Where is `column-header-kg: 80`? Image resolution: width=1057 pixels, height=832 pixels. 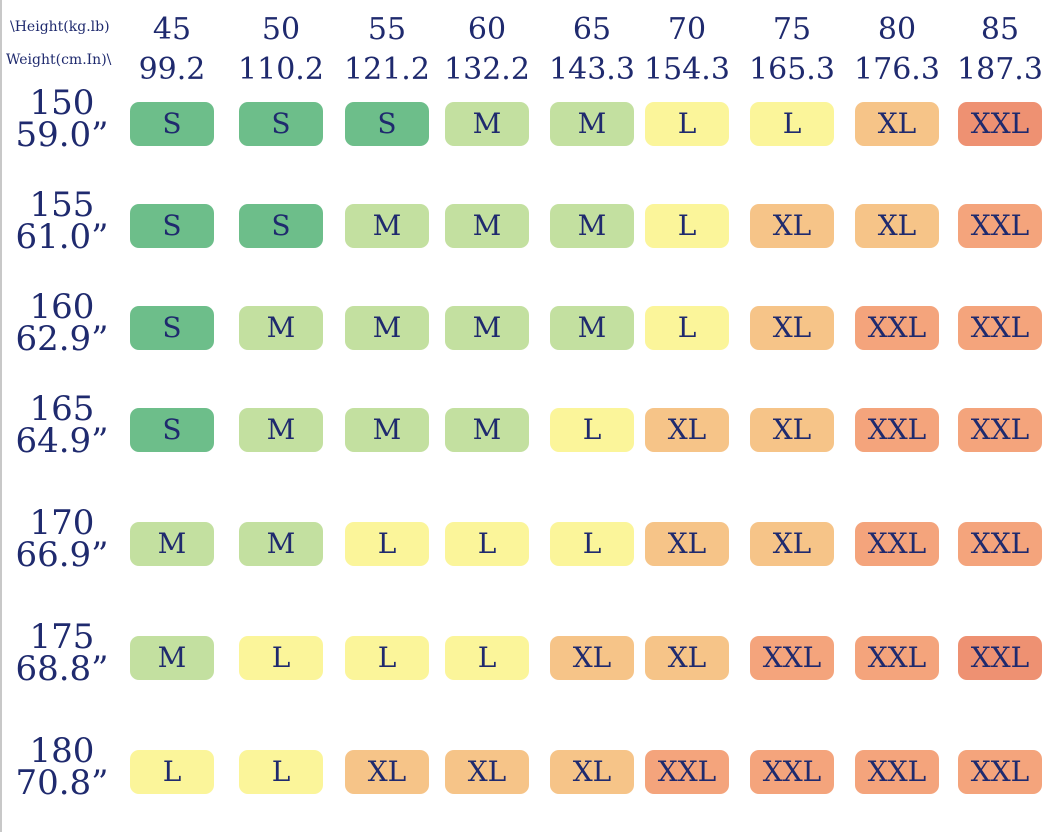
column-header-kg: 80 is located at coordinates (897, 29).